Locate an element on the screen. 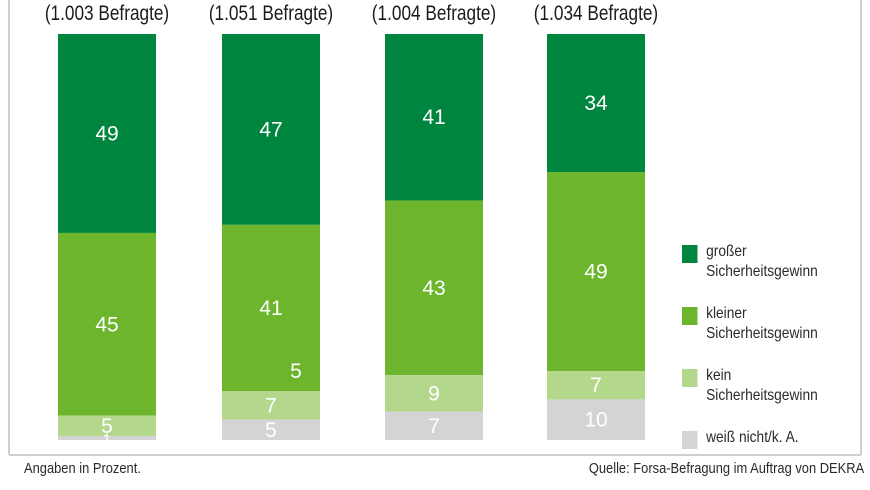  category-label-4: (1.034 Befragte) is located at coordinates (596, 14).